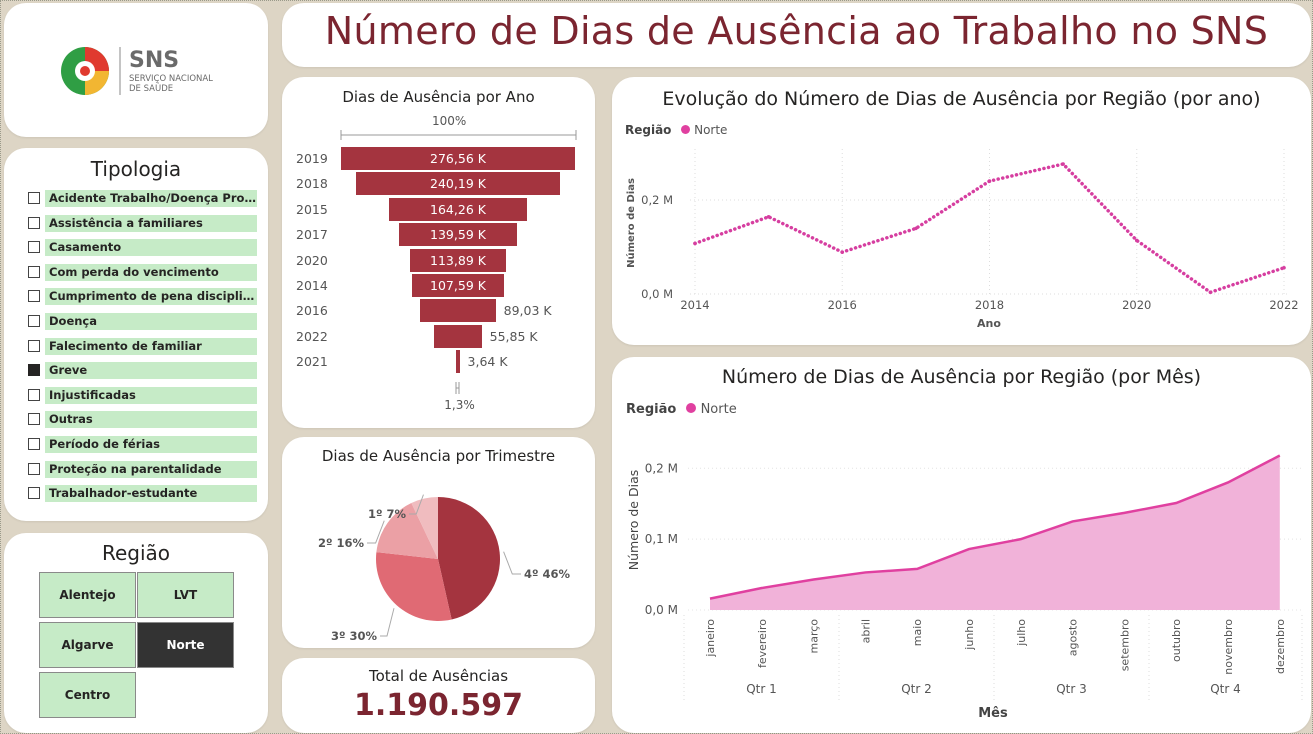  Describe the element at coordinates (547, 574) in the screenshot. I see `pie-label: 4º 46%` at that location.